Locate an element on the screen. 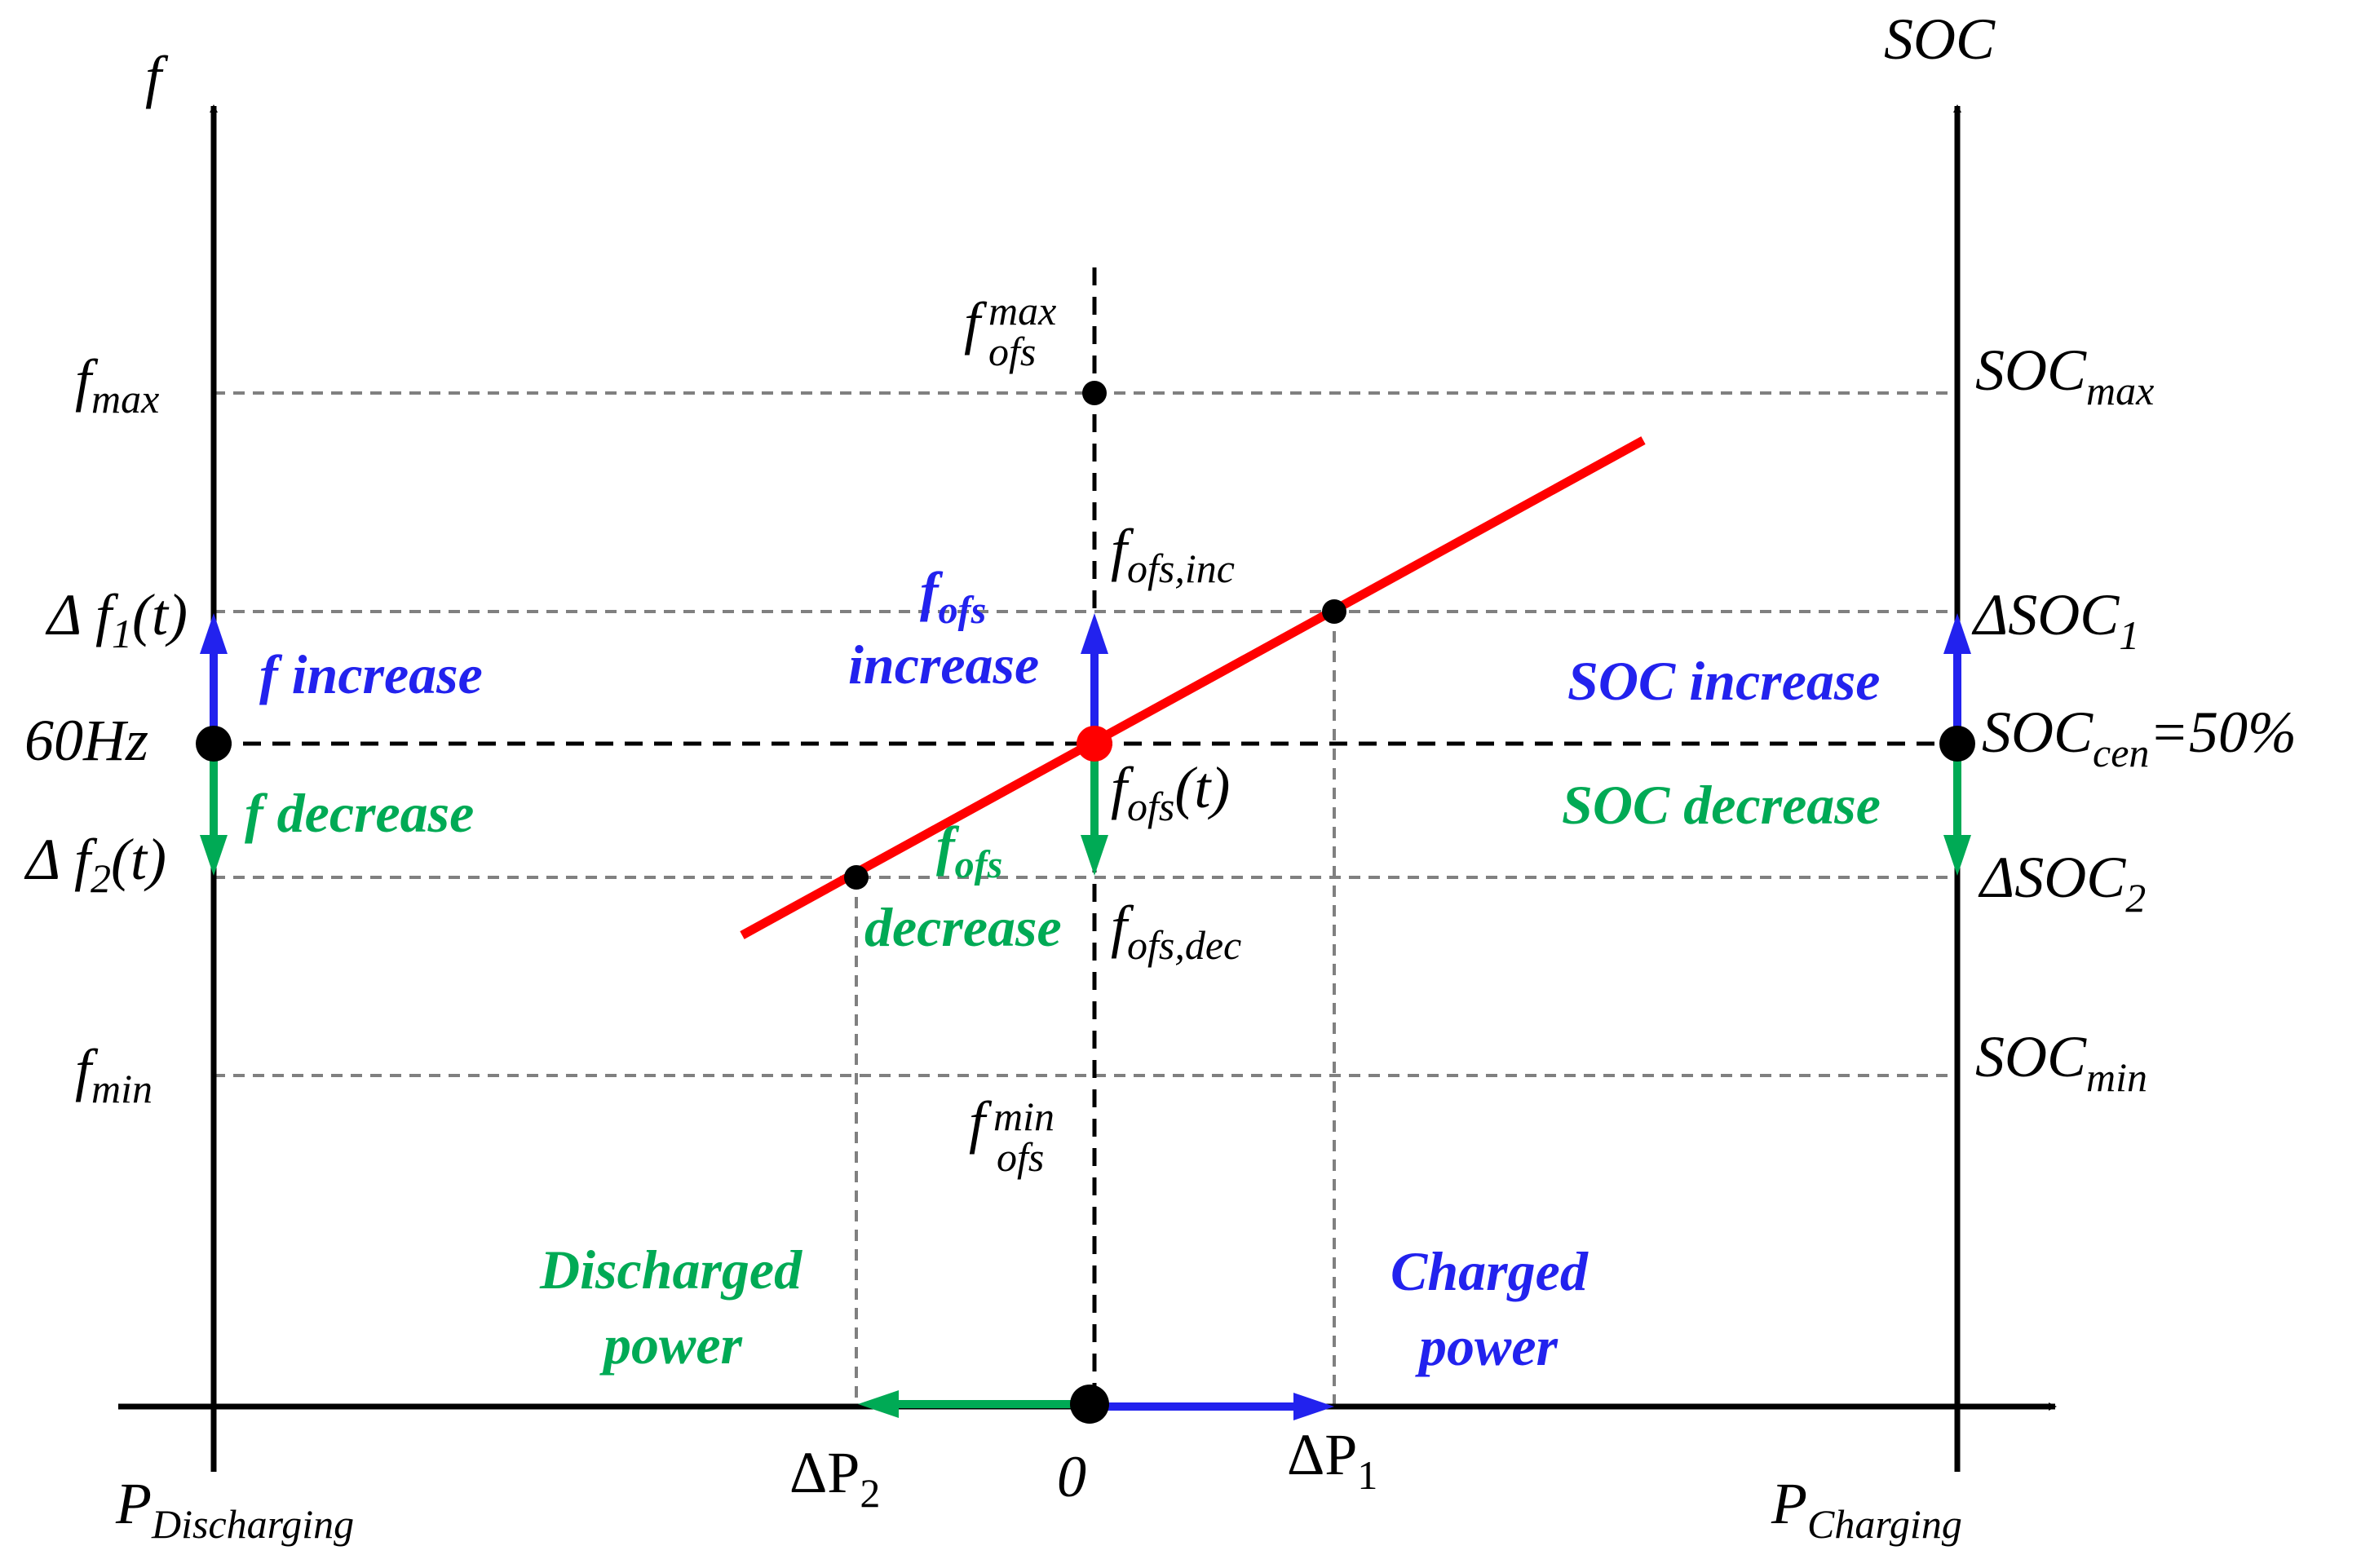 The height and width of the screenshot is (1568, 2361). discharged-power-arrow is located at coordinates (973, 1404).